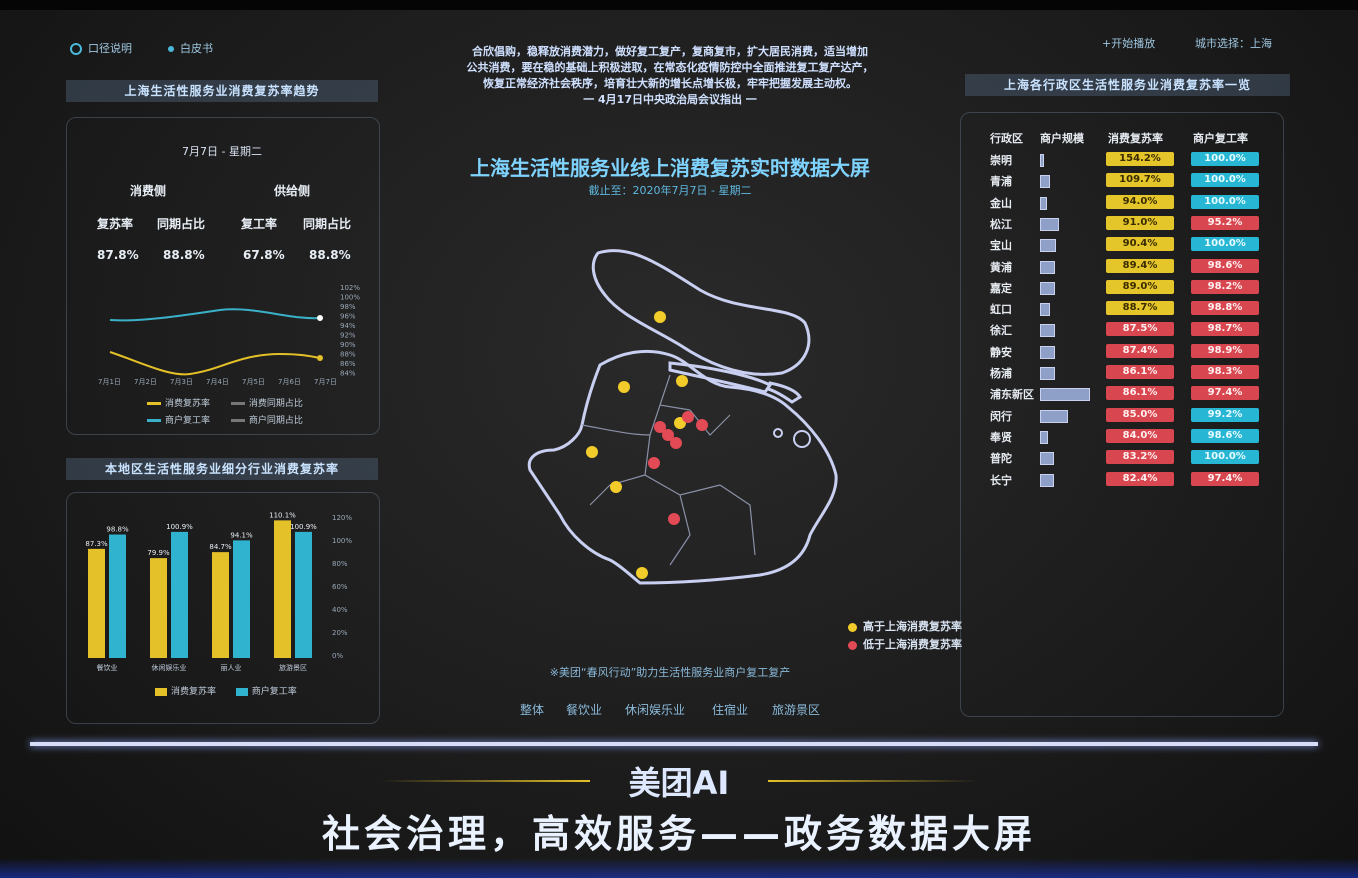 Image resolution: width=1358 pixels, height=878 pixels. I want to click on hengsha-island, so click(784, 392).